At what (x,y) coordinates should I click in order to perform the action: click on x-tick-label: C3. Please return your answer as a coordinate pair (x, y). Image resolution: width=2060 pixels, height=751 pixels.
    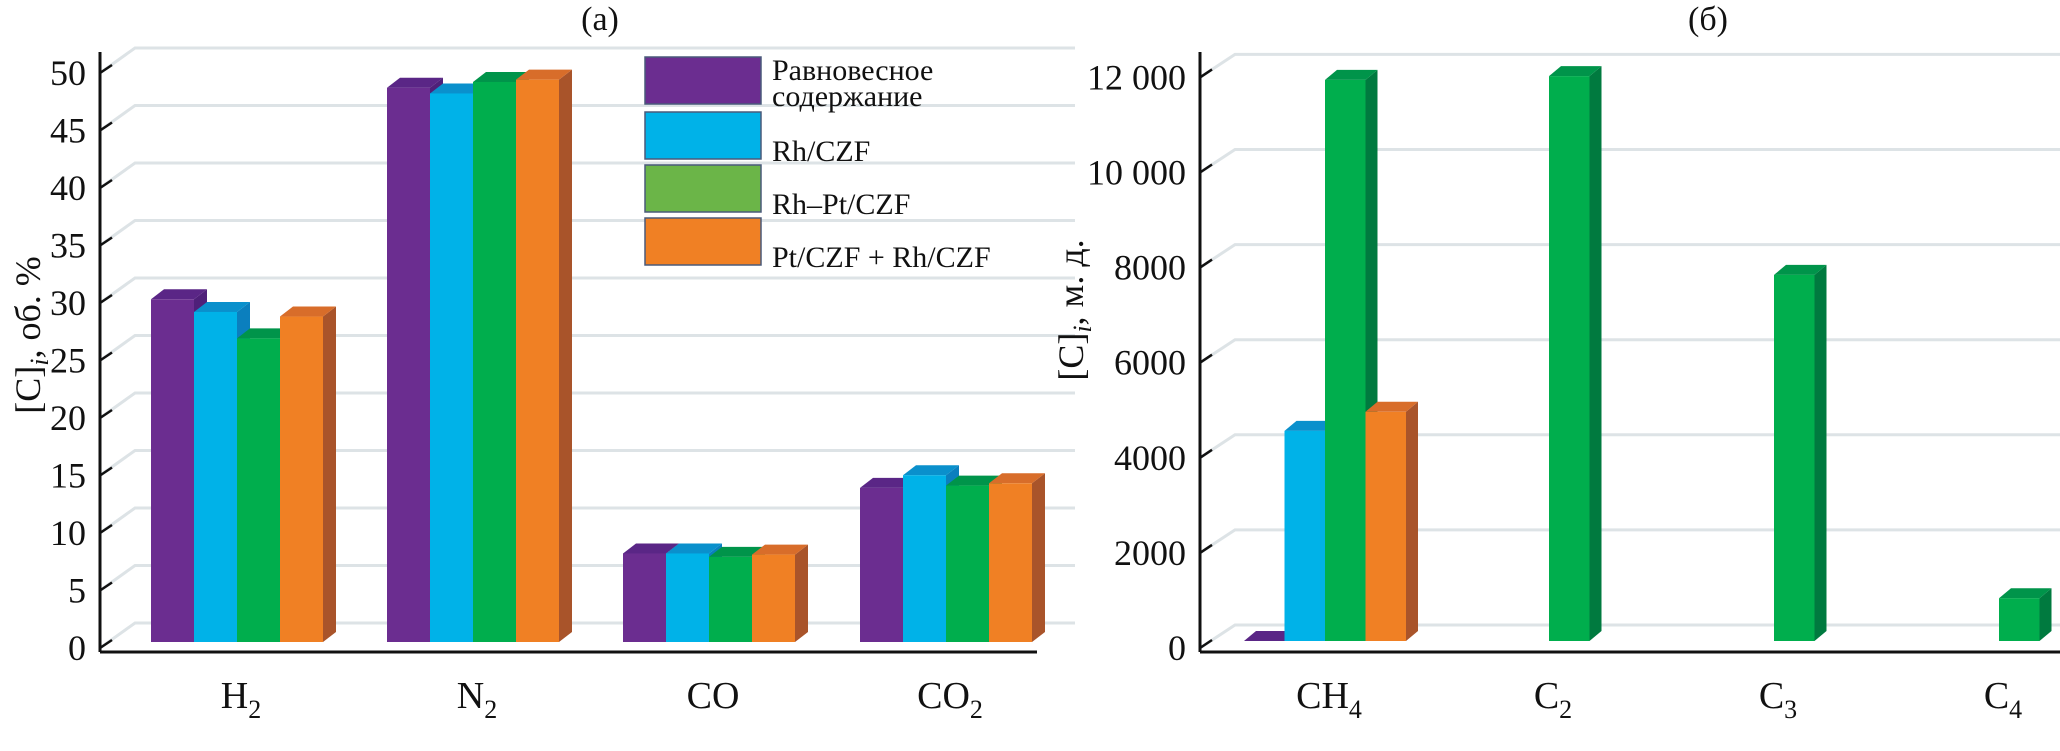
    Looking at the image, I should click on (1778, 699).